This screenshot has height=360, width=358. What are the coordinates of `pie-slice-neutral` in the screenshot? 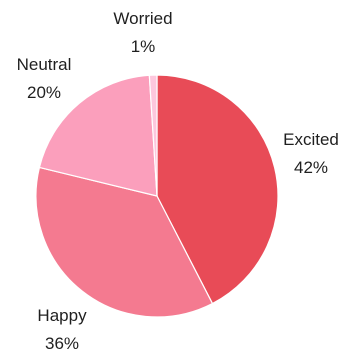 It's located at (98, 135).